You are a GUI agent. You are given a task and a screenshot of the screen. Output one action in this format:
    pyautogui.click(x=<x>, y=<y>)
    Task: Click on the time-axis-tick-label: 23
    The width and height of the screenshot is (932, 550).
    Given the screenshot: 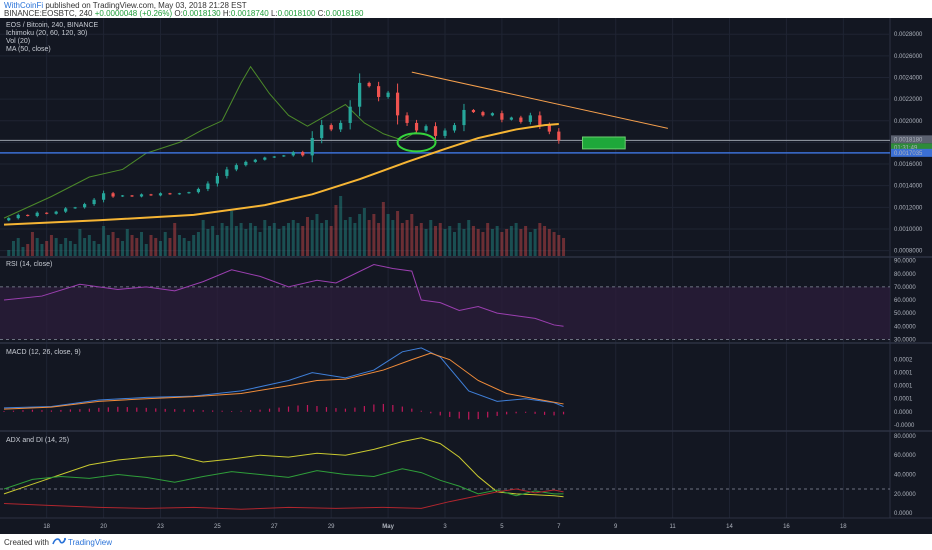 What is the action you would take?
    pyautogui.click(x=160, y=527)
    